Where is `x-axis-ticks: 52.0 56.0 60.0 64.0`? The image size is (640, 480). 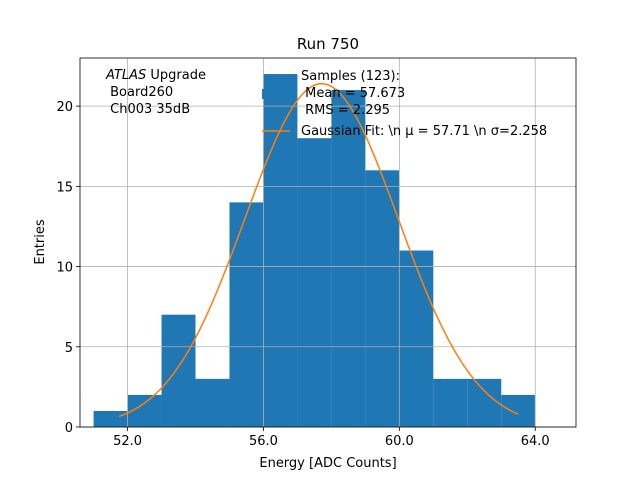
x-axis-ticks: 52.0 56.0 60.0 64.0 is located at coordinates (331, 438).